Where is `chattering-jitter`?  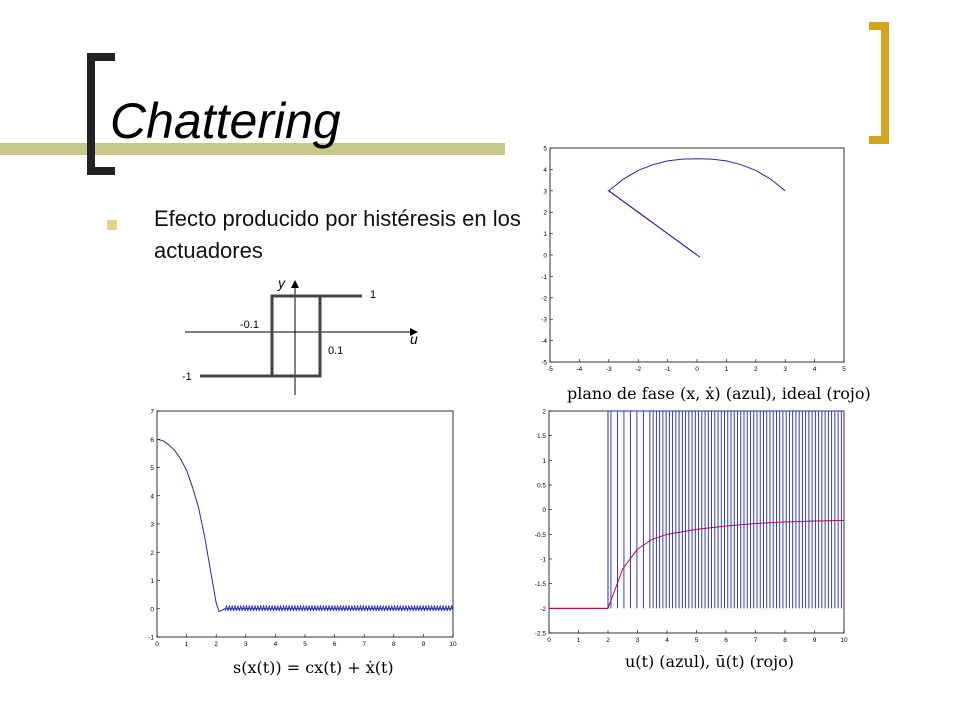 chattering-jitter is located at coordinates (654, 223).